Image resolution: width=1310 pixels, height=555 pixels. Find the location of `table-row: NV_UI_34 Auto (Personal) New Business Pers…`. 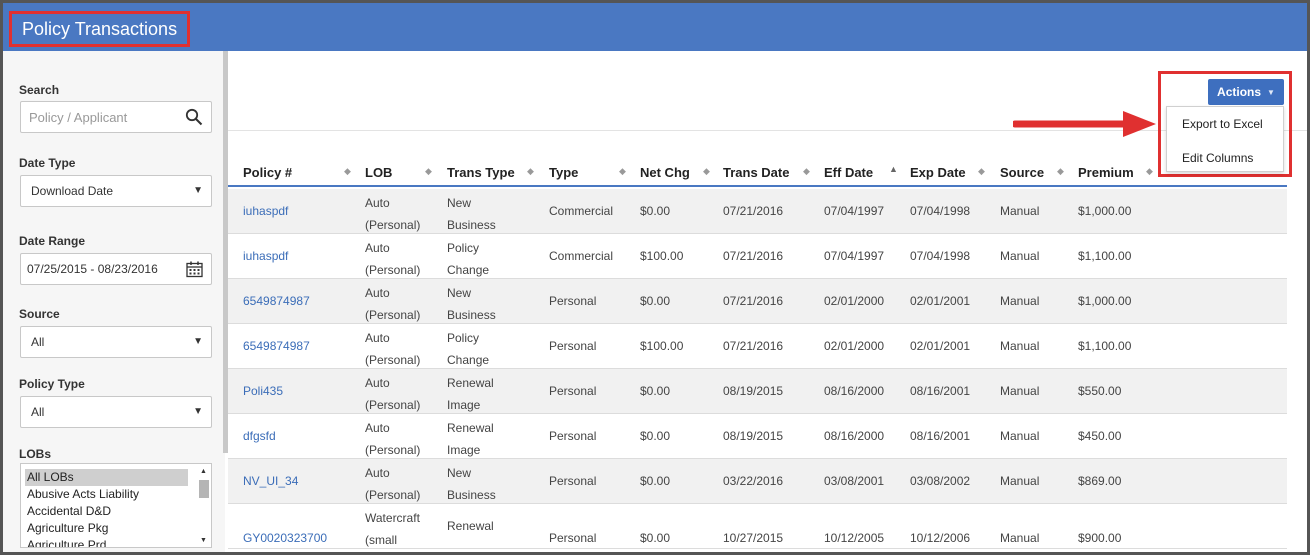

table-row: NV_UI_34 Auto (Personal) New Business Pers… is located at coordinates (757, 481).